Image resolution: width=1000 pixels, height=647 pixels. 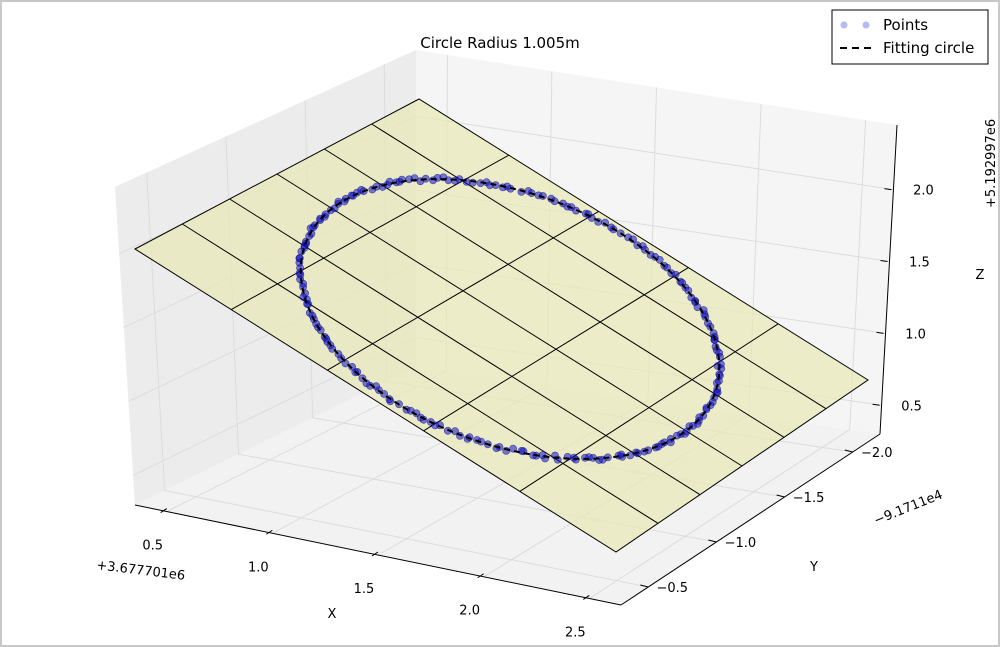 I want to click on y-tick-label: −1.0, so click(x=741, y=543).